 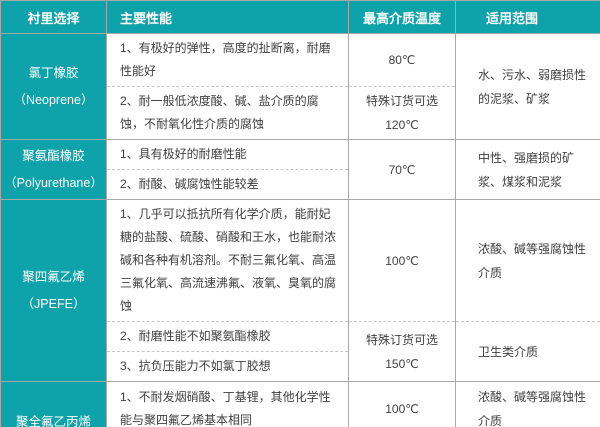 What do you see at coordinates (227, 336) in the screenshot?
I see `performance-cell: 2、耐磨性能不如聚氨酯橡胶` at bounding box center [227, 336].